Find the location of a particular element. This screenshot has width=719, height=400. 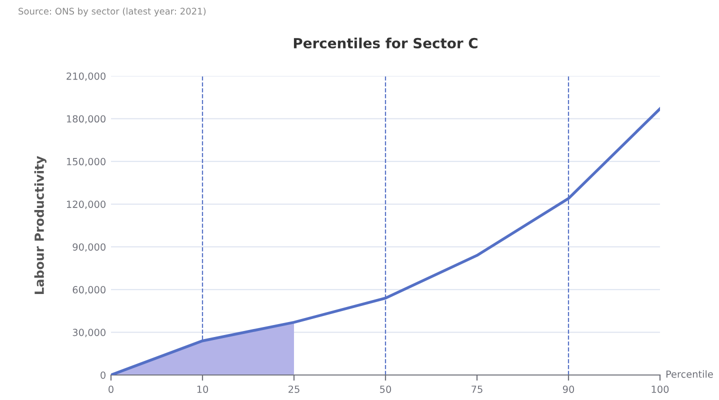

y-tick-label: 60,000 is located at coordinates (89, 290).